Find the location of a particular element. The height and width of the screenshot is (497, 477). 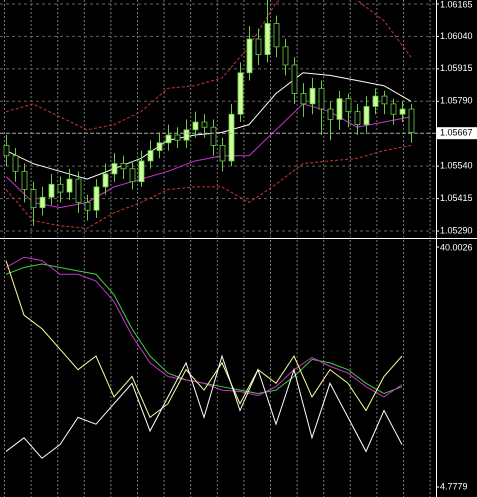

y-tick-label: 1.06040 is located at coordinates (456, 36).